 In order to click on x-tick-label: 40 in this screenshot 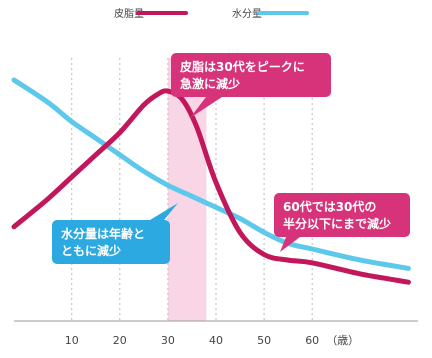, I will do `click(216, 340)`.